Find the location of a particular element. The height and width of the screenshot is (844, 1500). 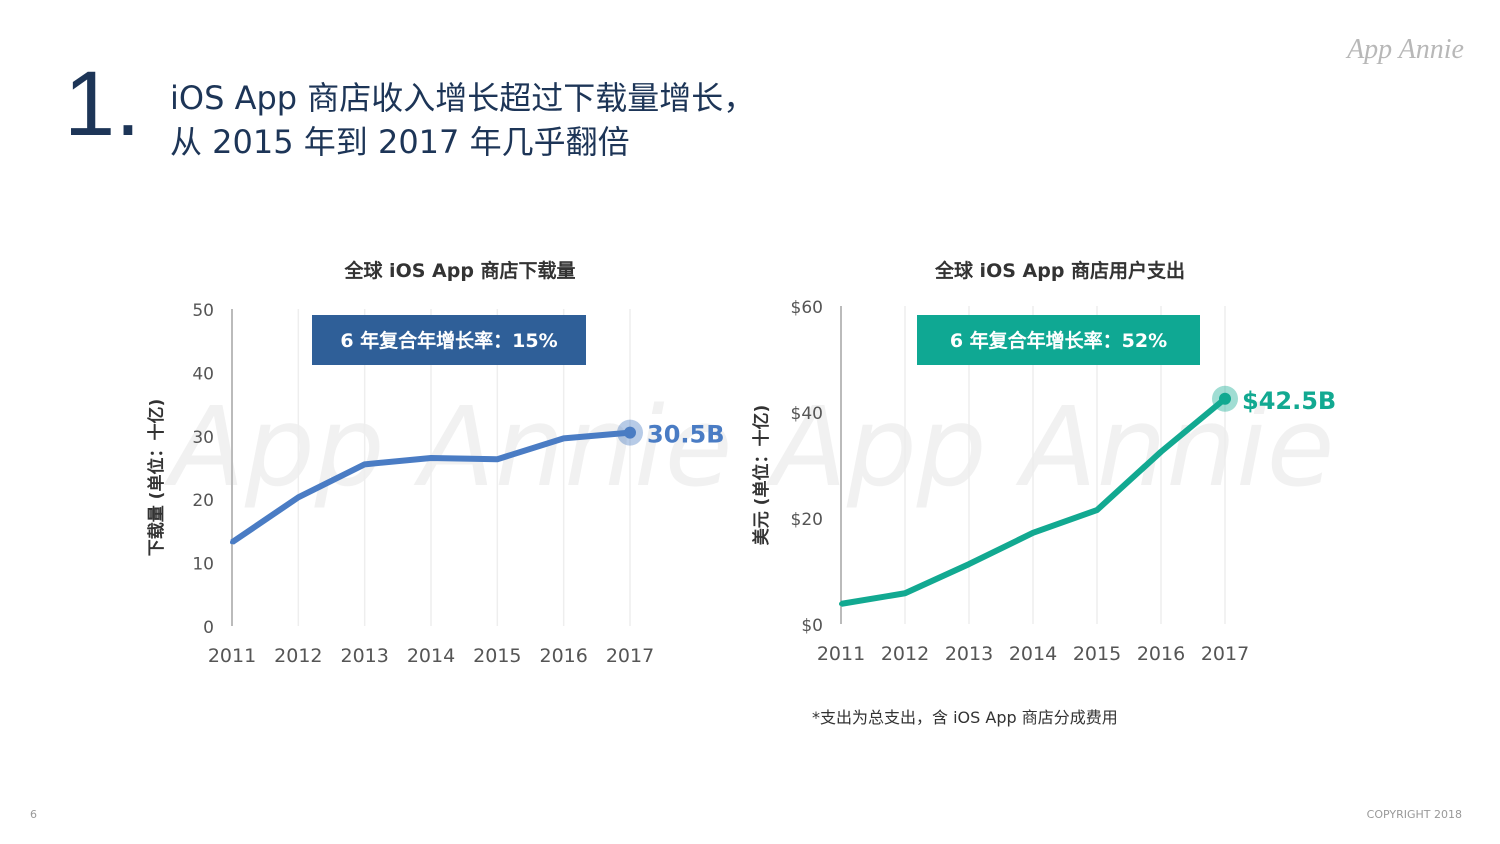

y-tick-label: $60 is located at coordinates (807, 308).